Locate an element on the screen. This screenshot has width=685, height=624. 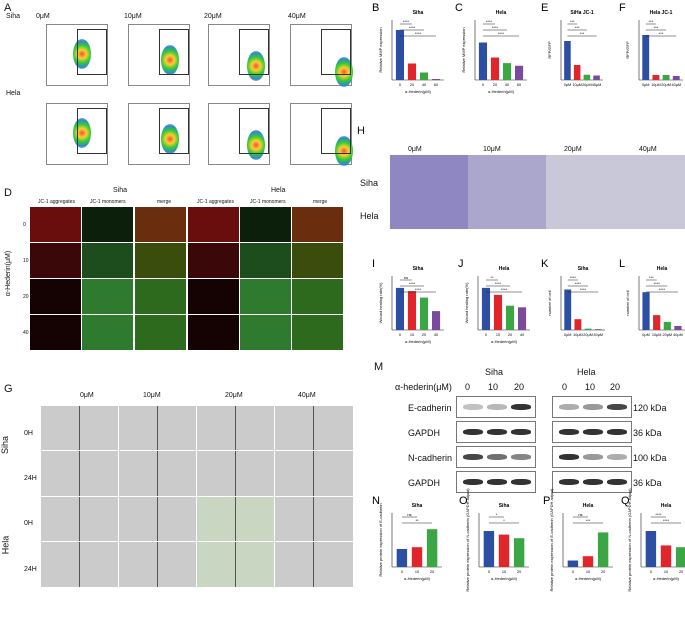
panel-m-dose-3: 0 is located at coordinates (565, 387).